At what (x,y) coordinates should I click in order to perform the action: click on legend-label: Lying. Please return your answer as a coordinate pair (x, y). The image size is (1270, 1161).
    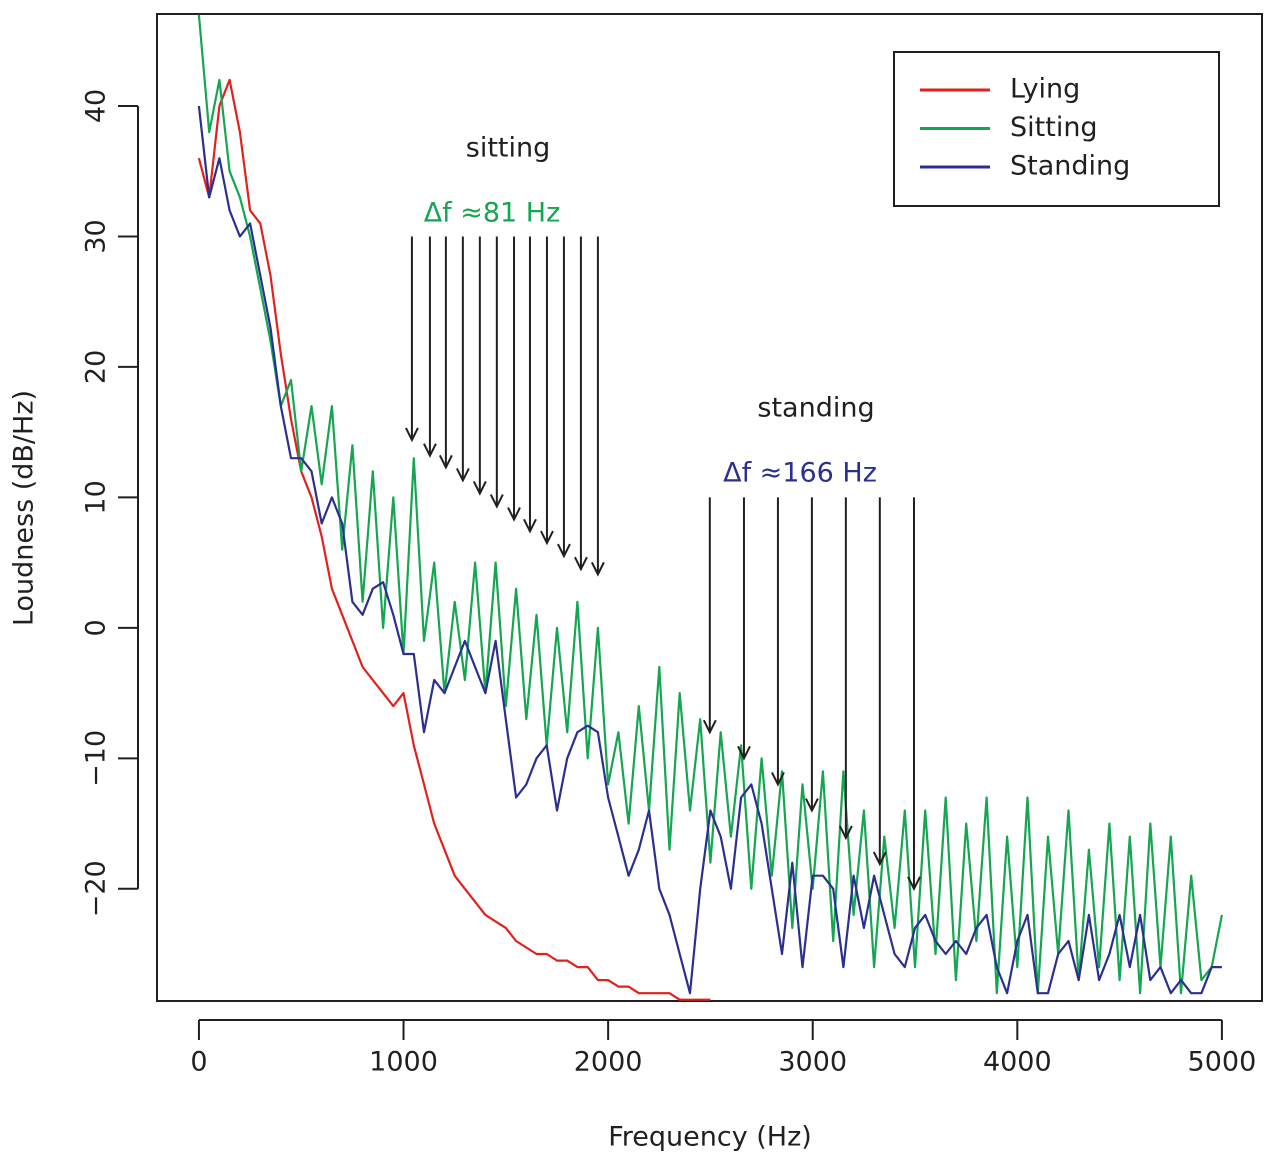
    Looking at the image, I should click on (1045, 89).